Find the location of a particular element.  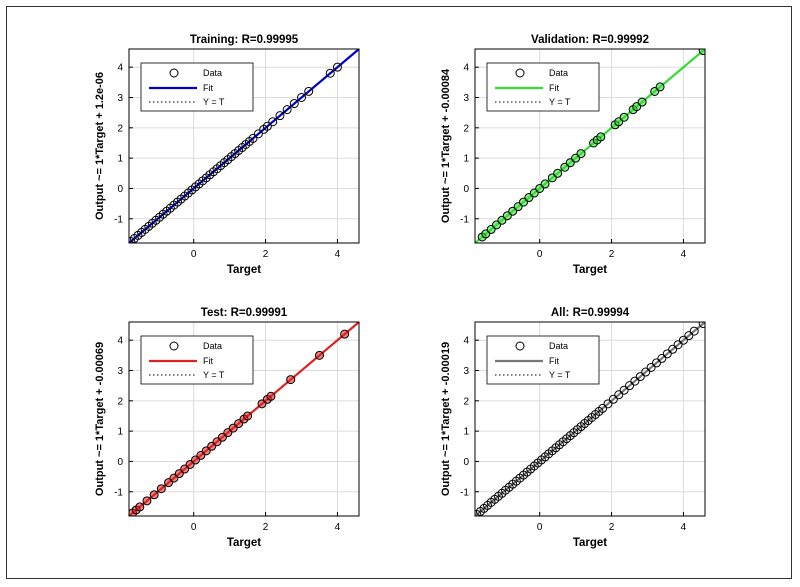

chart-title: Validation: R=0.99992 is located at coordinates (590, 40).